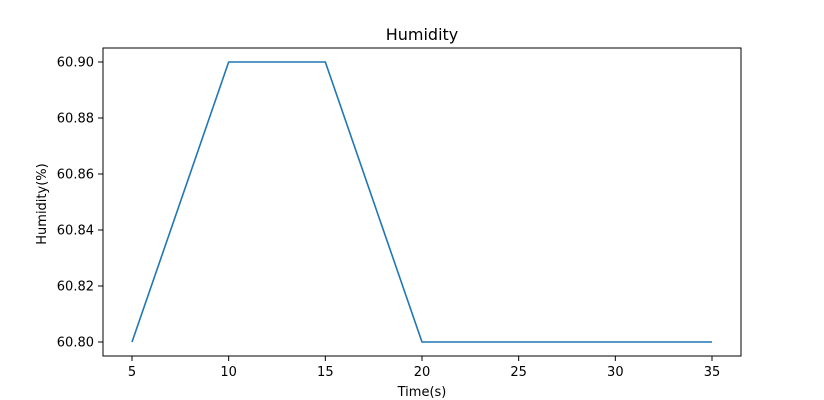 The height and width of the screenshot is (400, 824). I want to click on x-axis-label: Time(s), so click(422, 392).